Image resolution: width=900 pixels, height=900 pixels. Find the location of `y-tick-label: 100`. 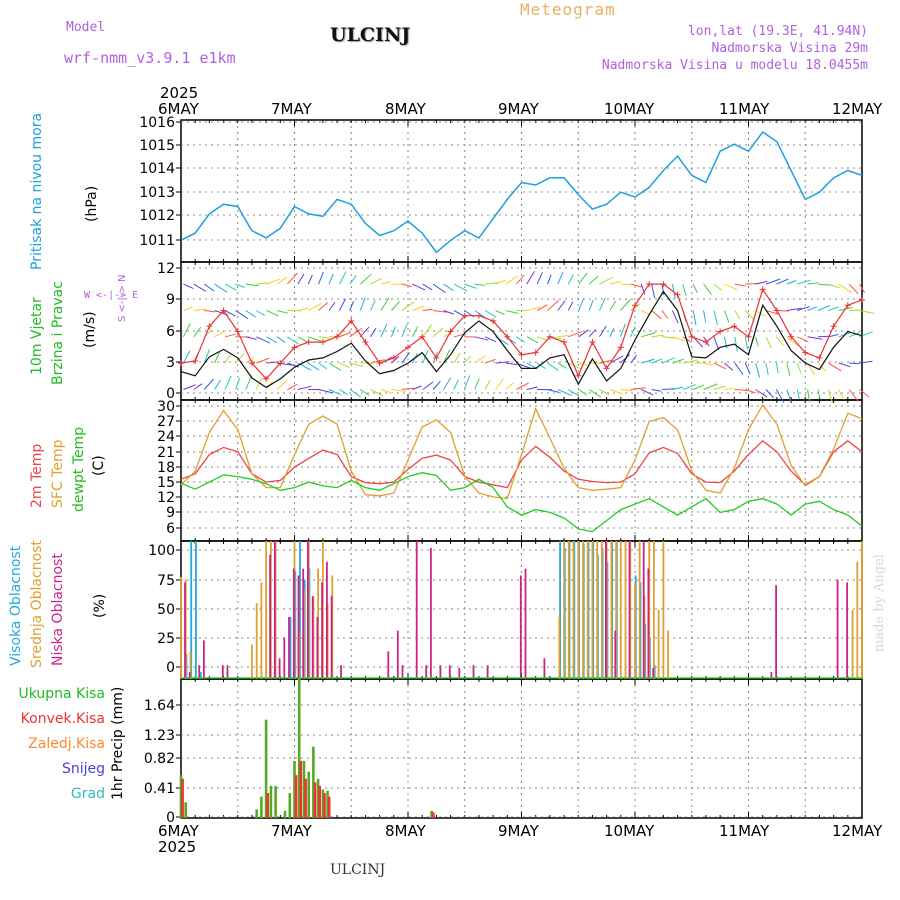

y-tick-label: 100 is located at coordinates (161, 551).